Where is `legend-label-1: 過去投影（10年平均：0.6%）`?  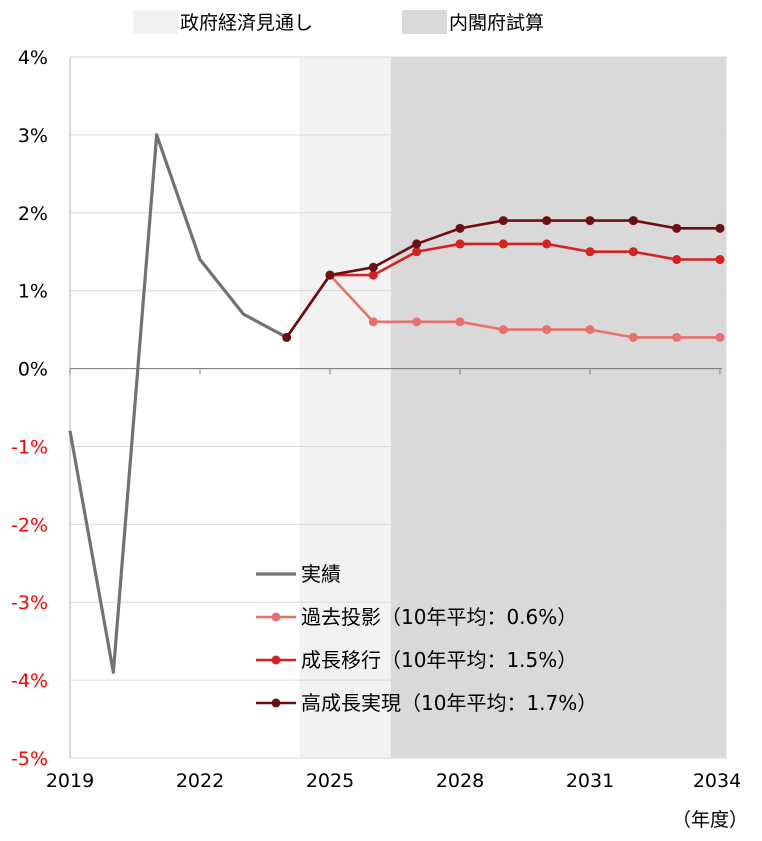 legend-label-1: 過去投影（10年平均：0.6%） is located at coordinates (439, 617).